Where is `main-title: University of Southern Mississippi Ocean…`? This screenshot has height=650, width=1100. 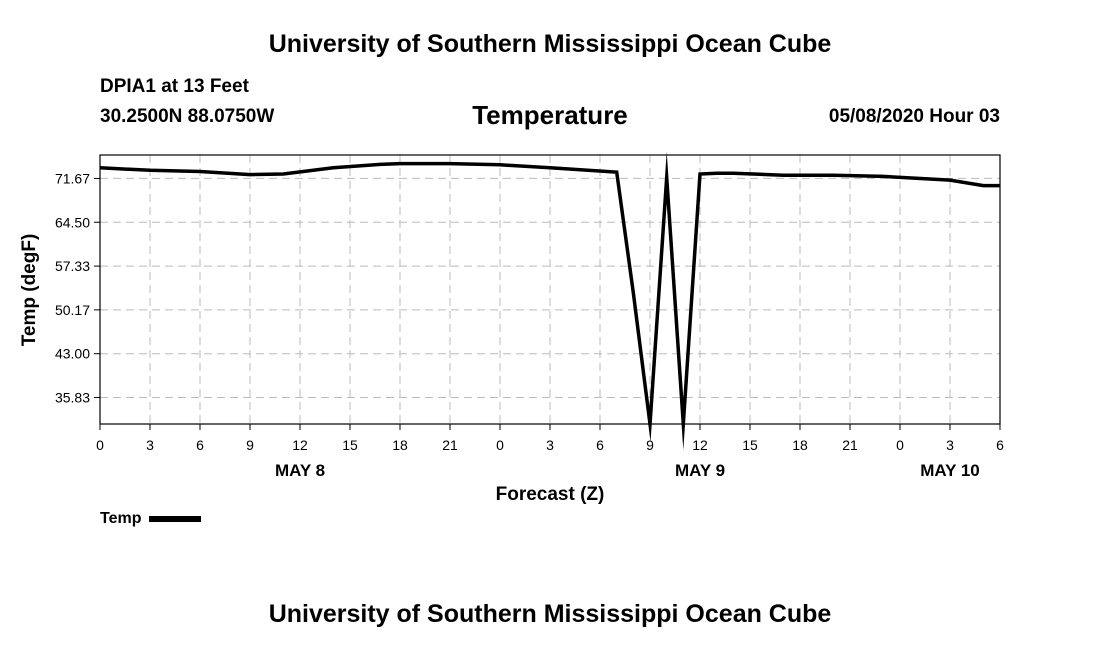
main-title: University of Southern Mississippi Ocean… is located at coordinates (550, 44).